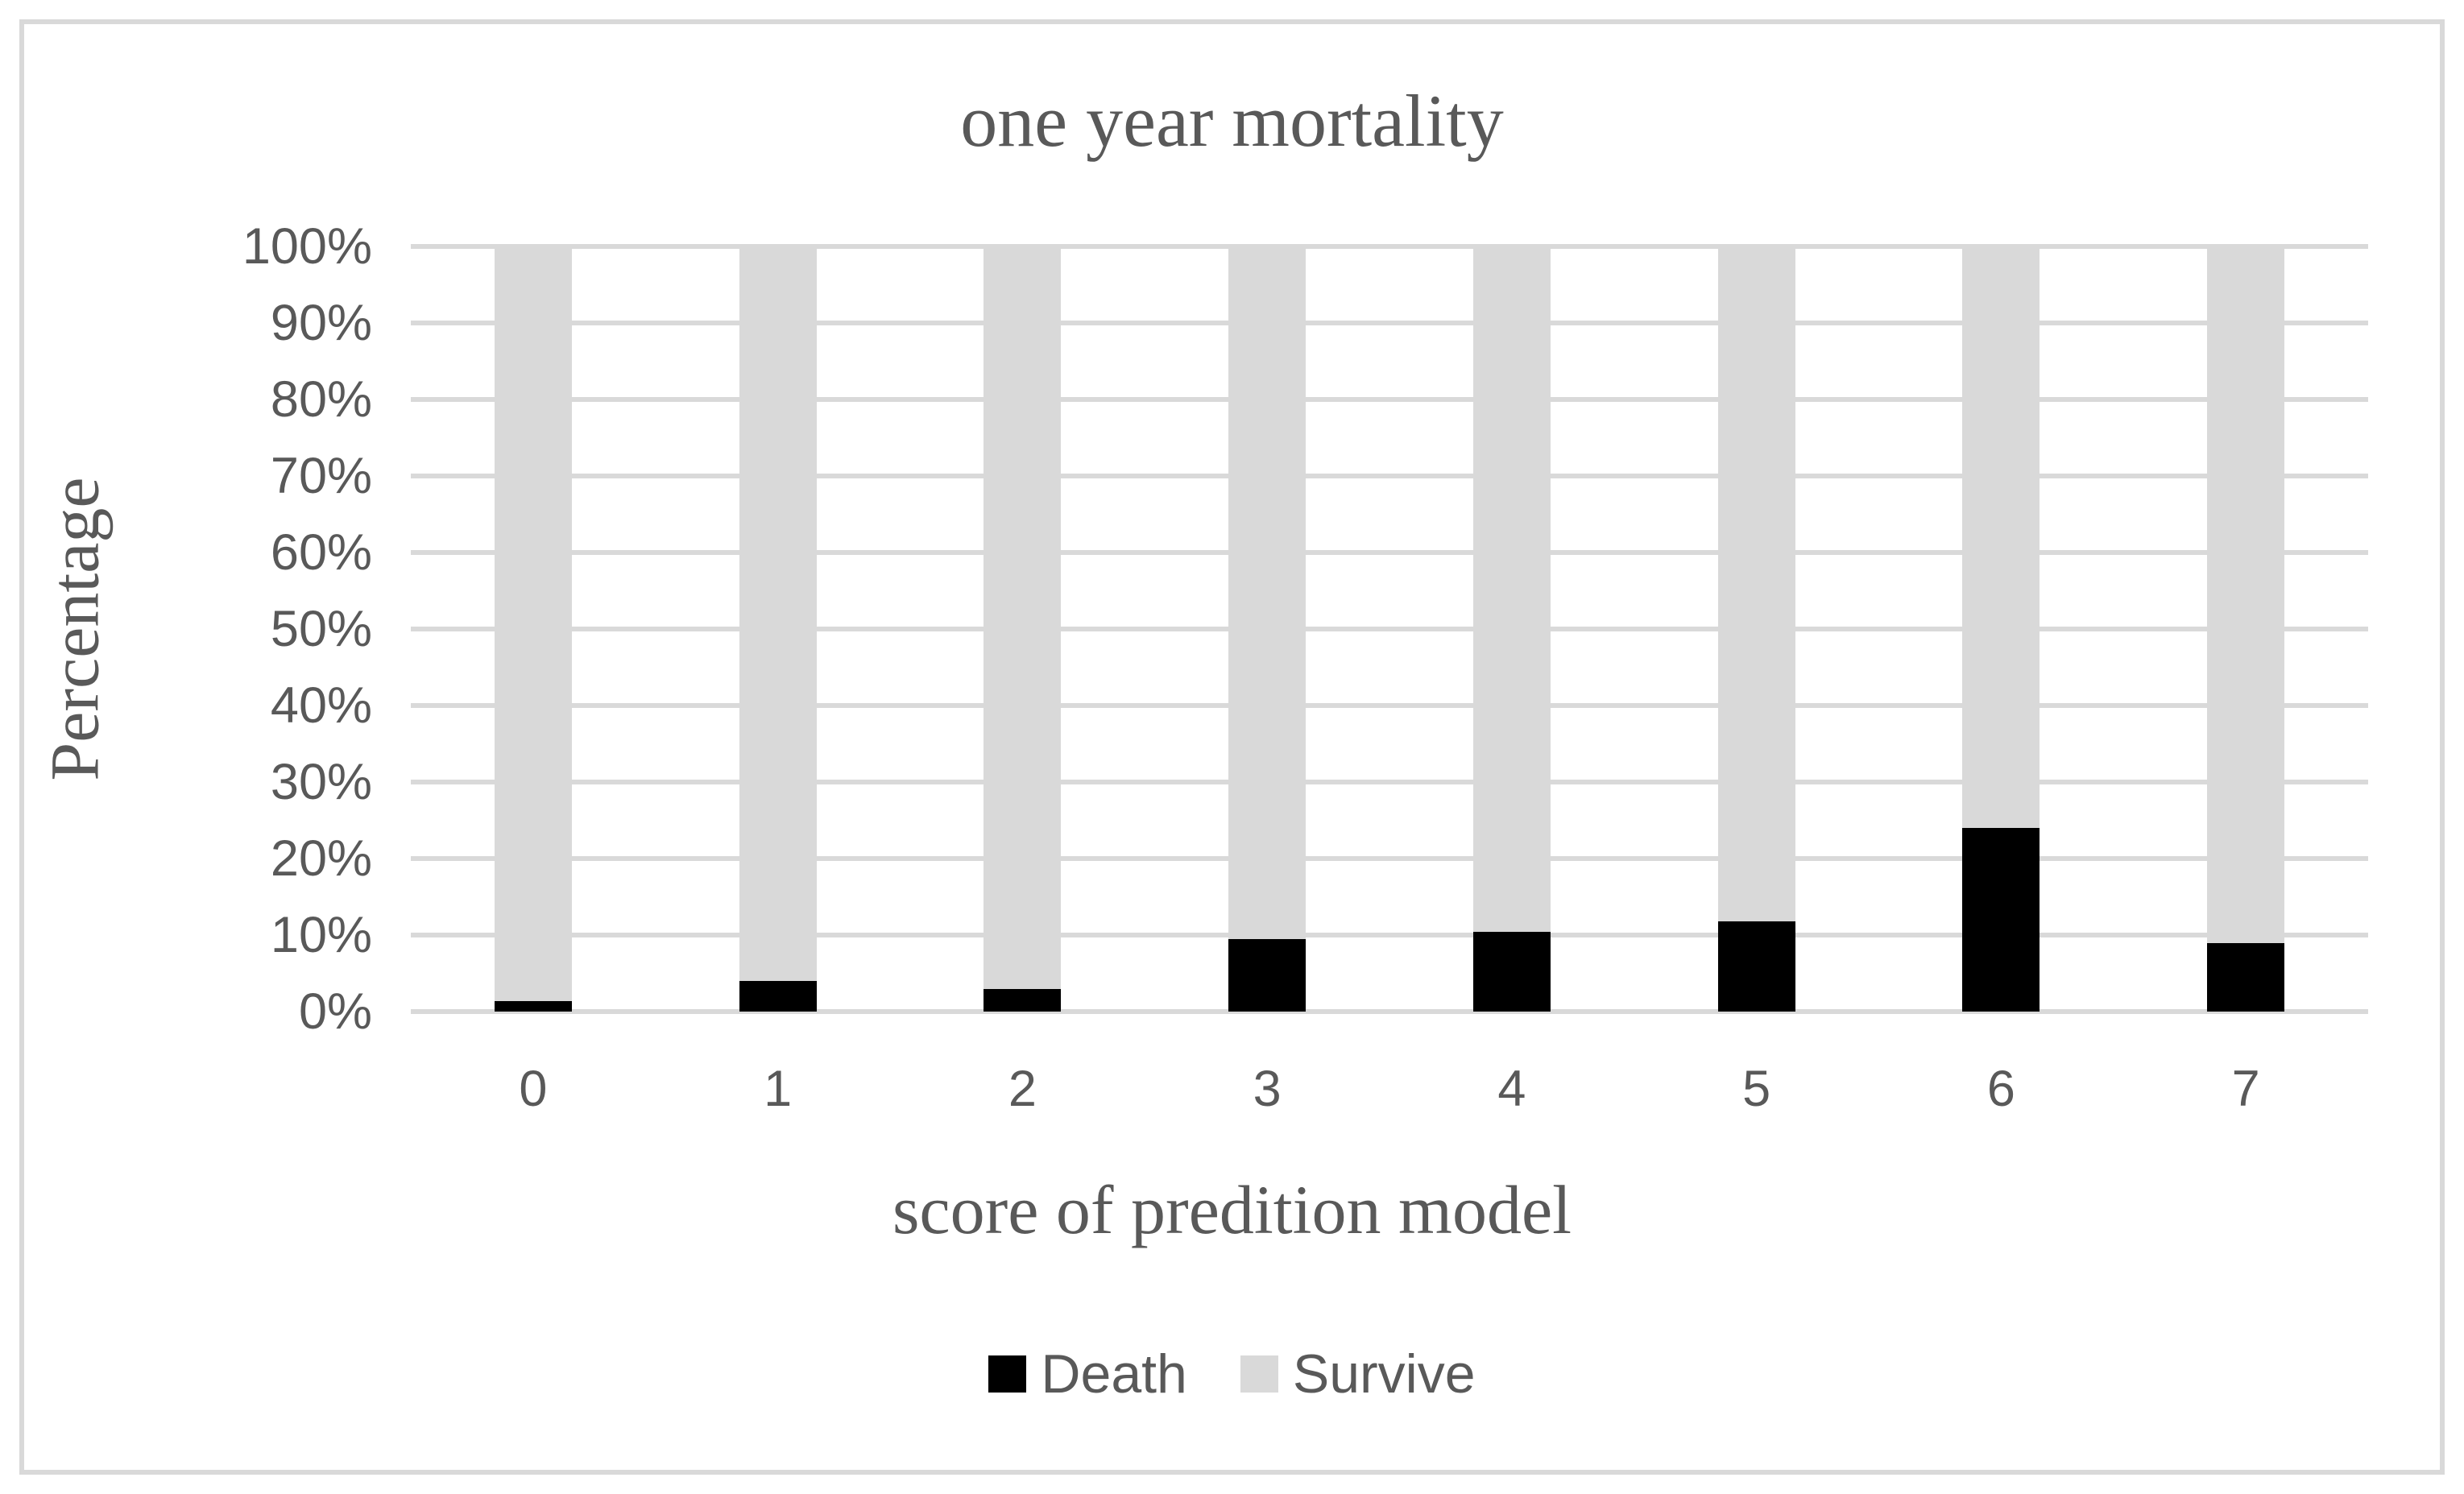  I want to click on x-tick-label: 4, so click(1511, 1089).